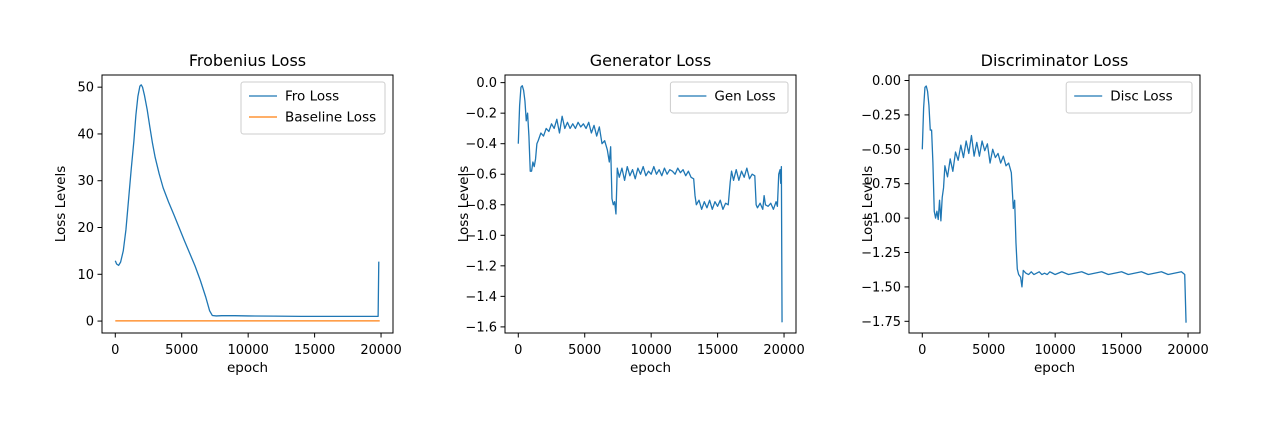 Image resolution: width=1280 pixels, height=426 pixels. I want to click on y-tick-label-1-0: 0.0, so click(486, 83).